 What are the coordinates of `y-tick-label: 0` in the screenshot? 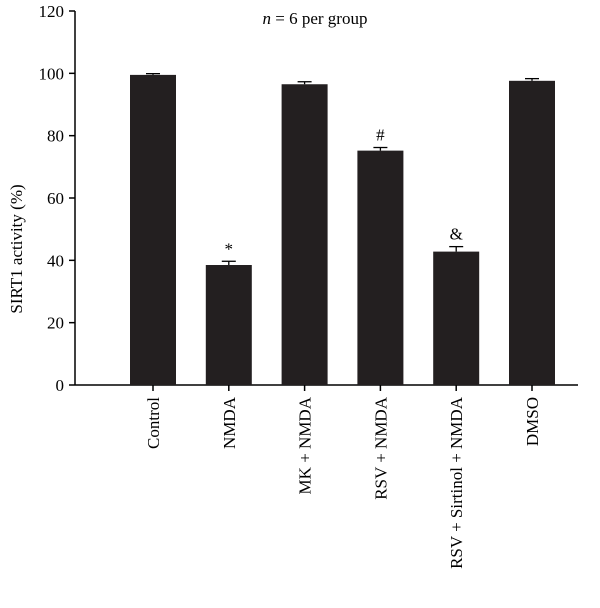 It's located at (60, 385).